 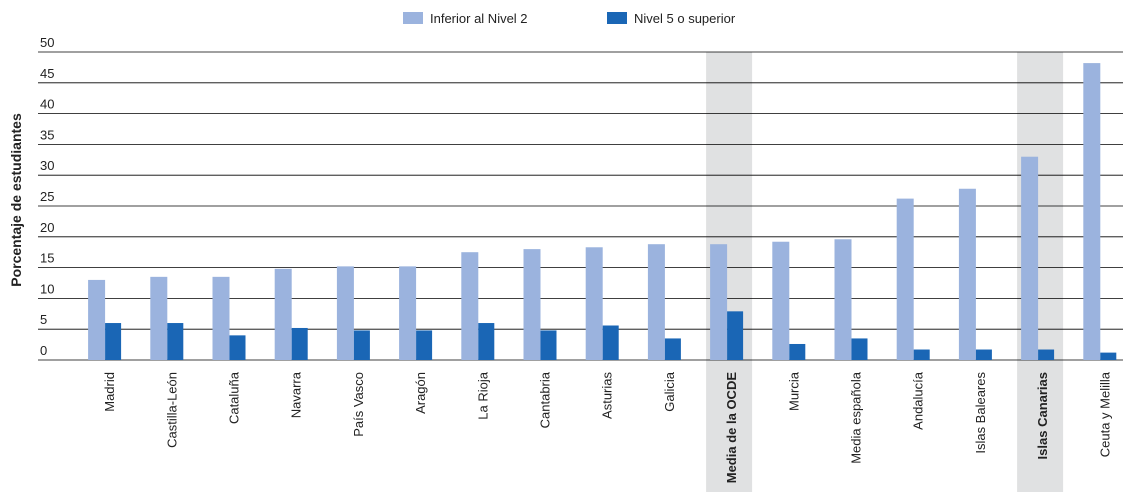 What do you see at coordinates (47, 227) in the screenshot?
I see `y-tick-label: 20` at bounding box center [47, 227].